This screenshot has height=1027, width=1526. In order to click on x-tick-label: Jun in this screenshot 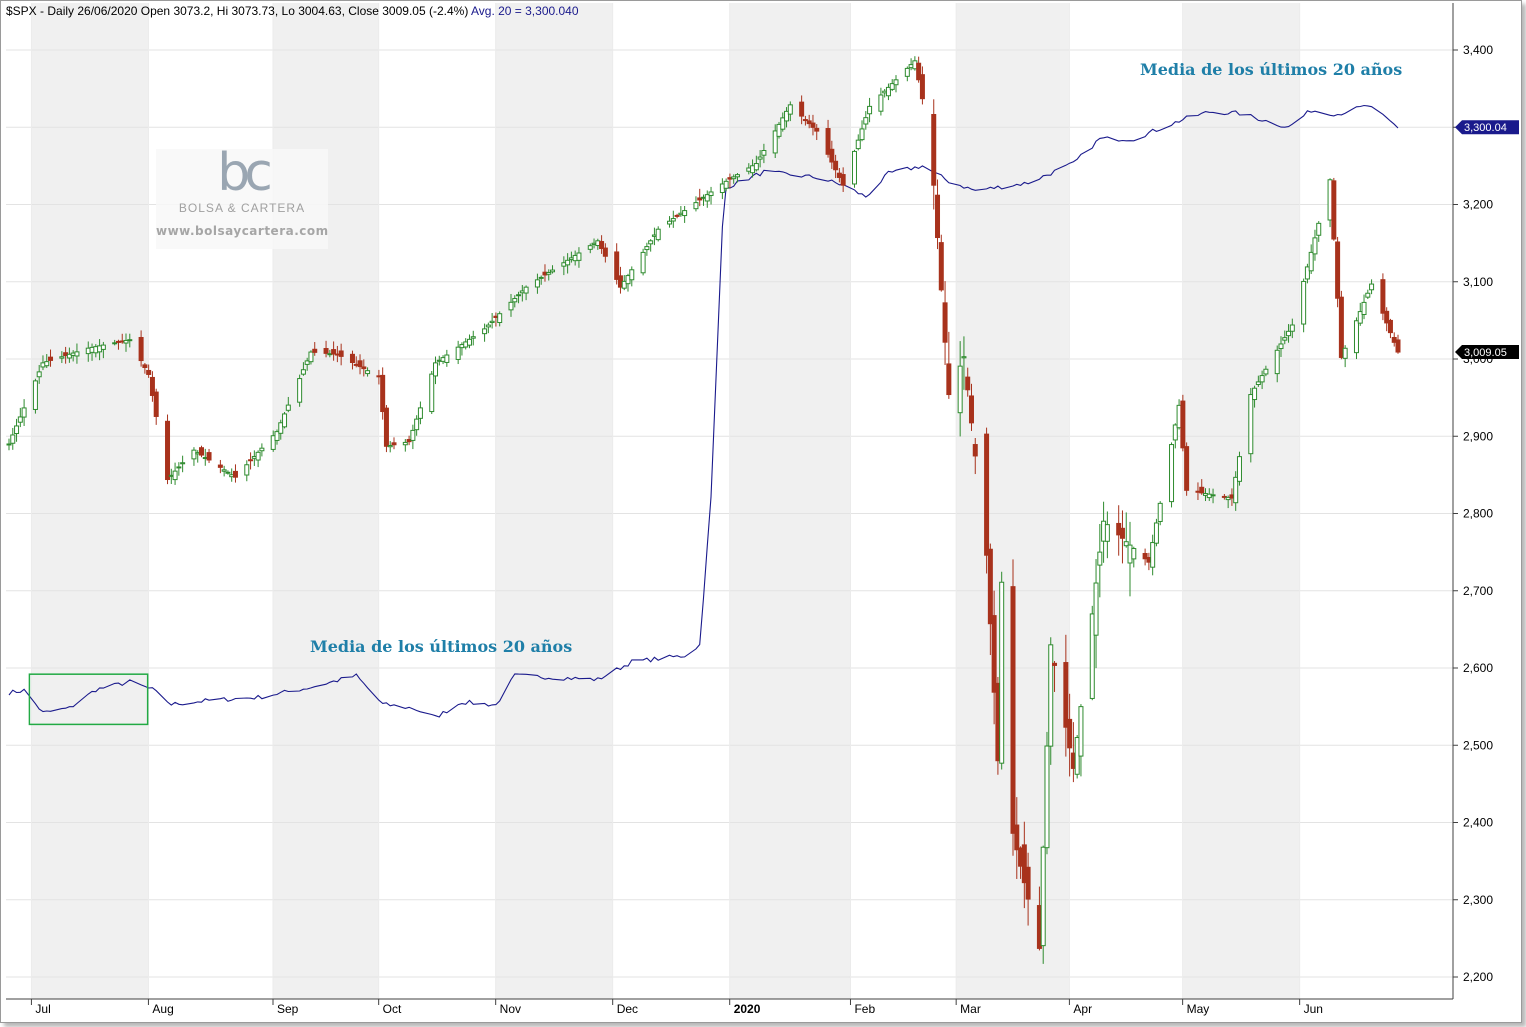, I will do `click(1313, 1009)`.